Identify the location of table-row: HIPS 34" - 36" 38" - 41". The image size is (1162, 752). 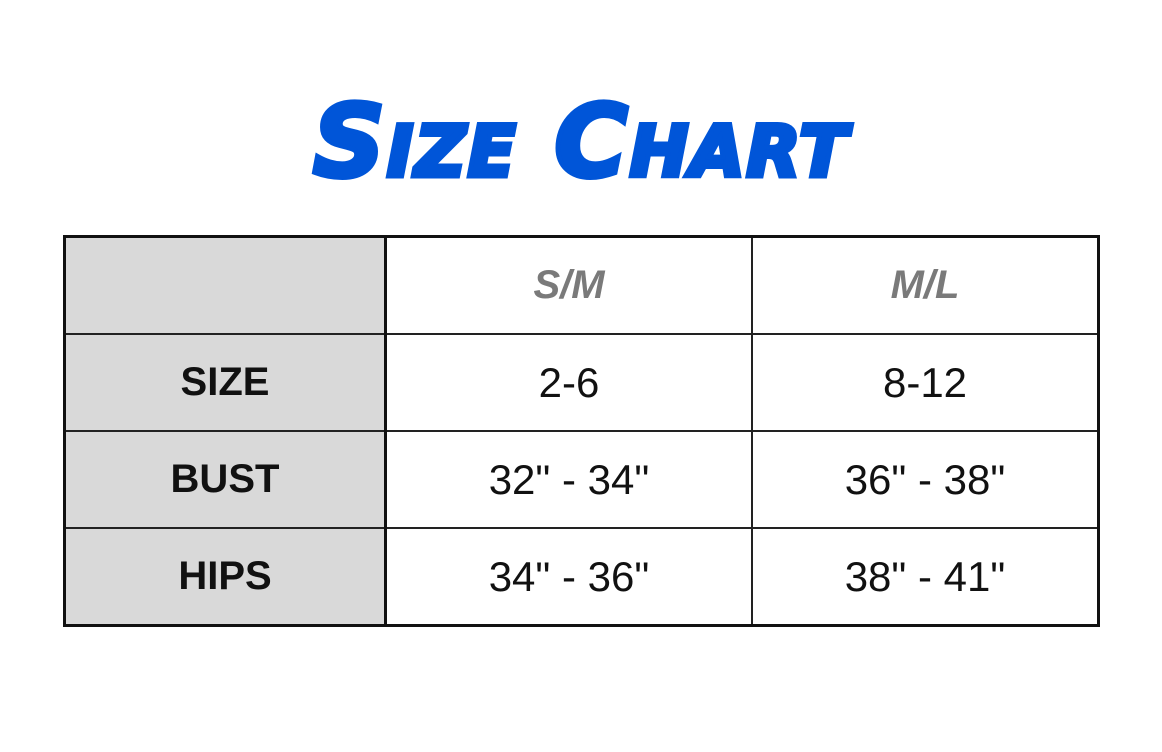
(581, 577).